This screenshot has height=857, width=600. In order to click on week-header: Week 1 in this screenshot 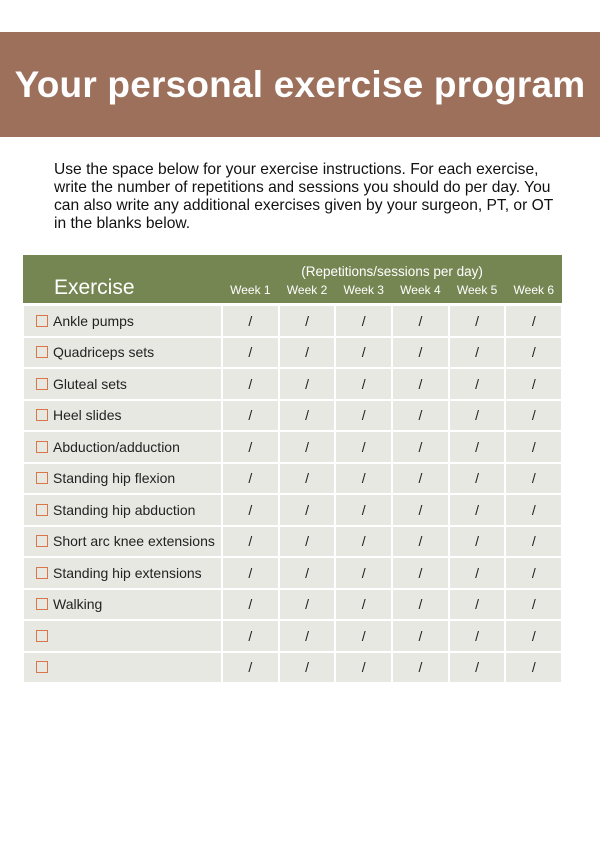, I will do `click(250, 292)`.